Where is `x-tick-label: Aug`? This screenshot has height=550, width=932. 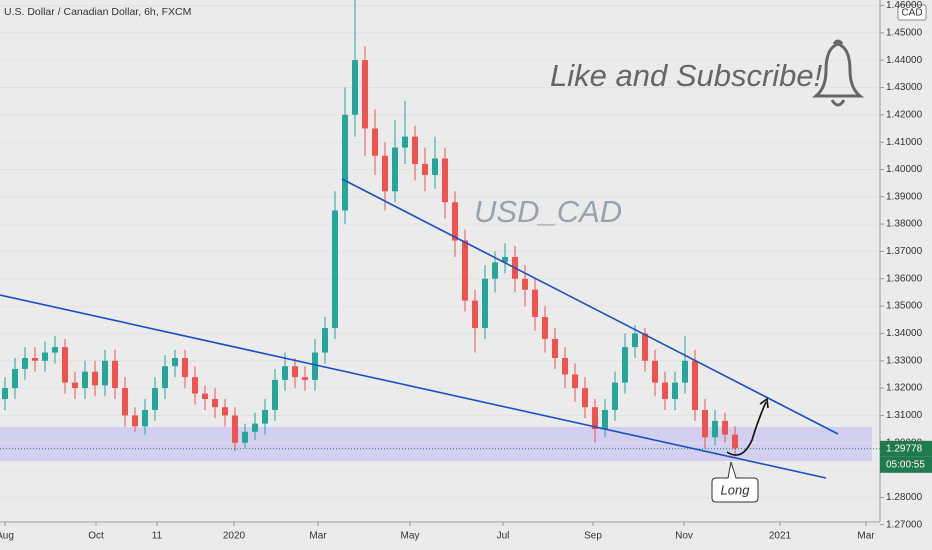 x-tick-label: Aug is located at coordinates (7, 536).